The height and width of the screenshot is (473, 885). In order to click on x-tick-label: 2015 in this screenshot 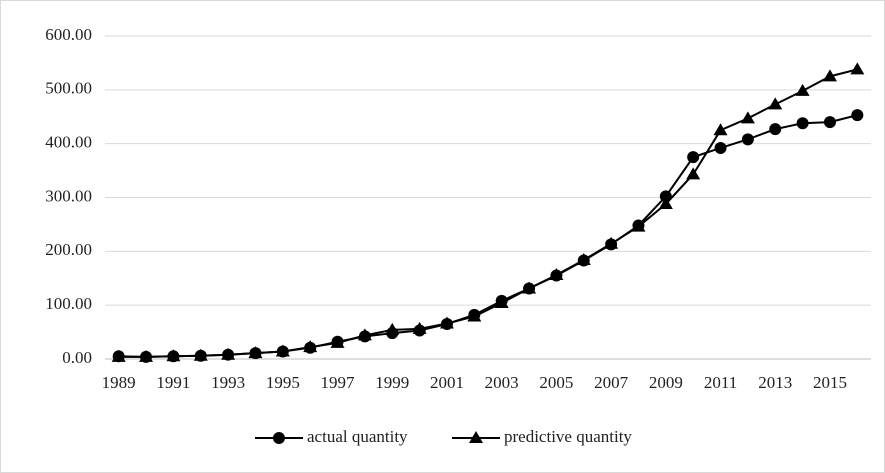, I will do `click(830, 382)`.